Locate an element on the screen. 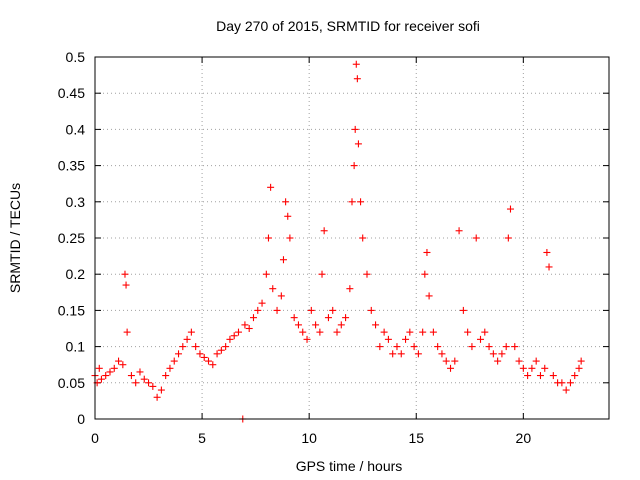 The height and width of the screenshot is (480, 640). y-tick-label: 0 is located at coordinates (81, 419).